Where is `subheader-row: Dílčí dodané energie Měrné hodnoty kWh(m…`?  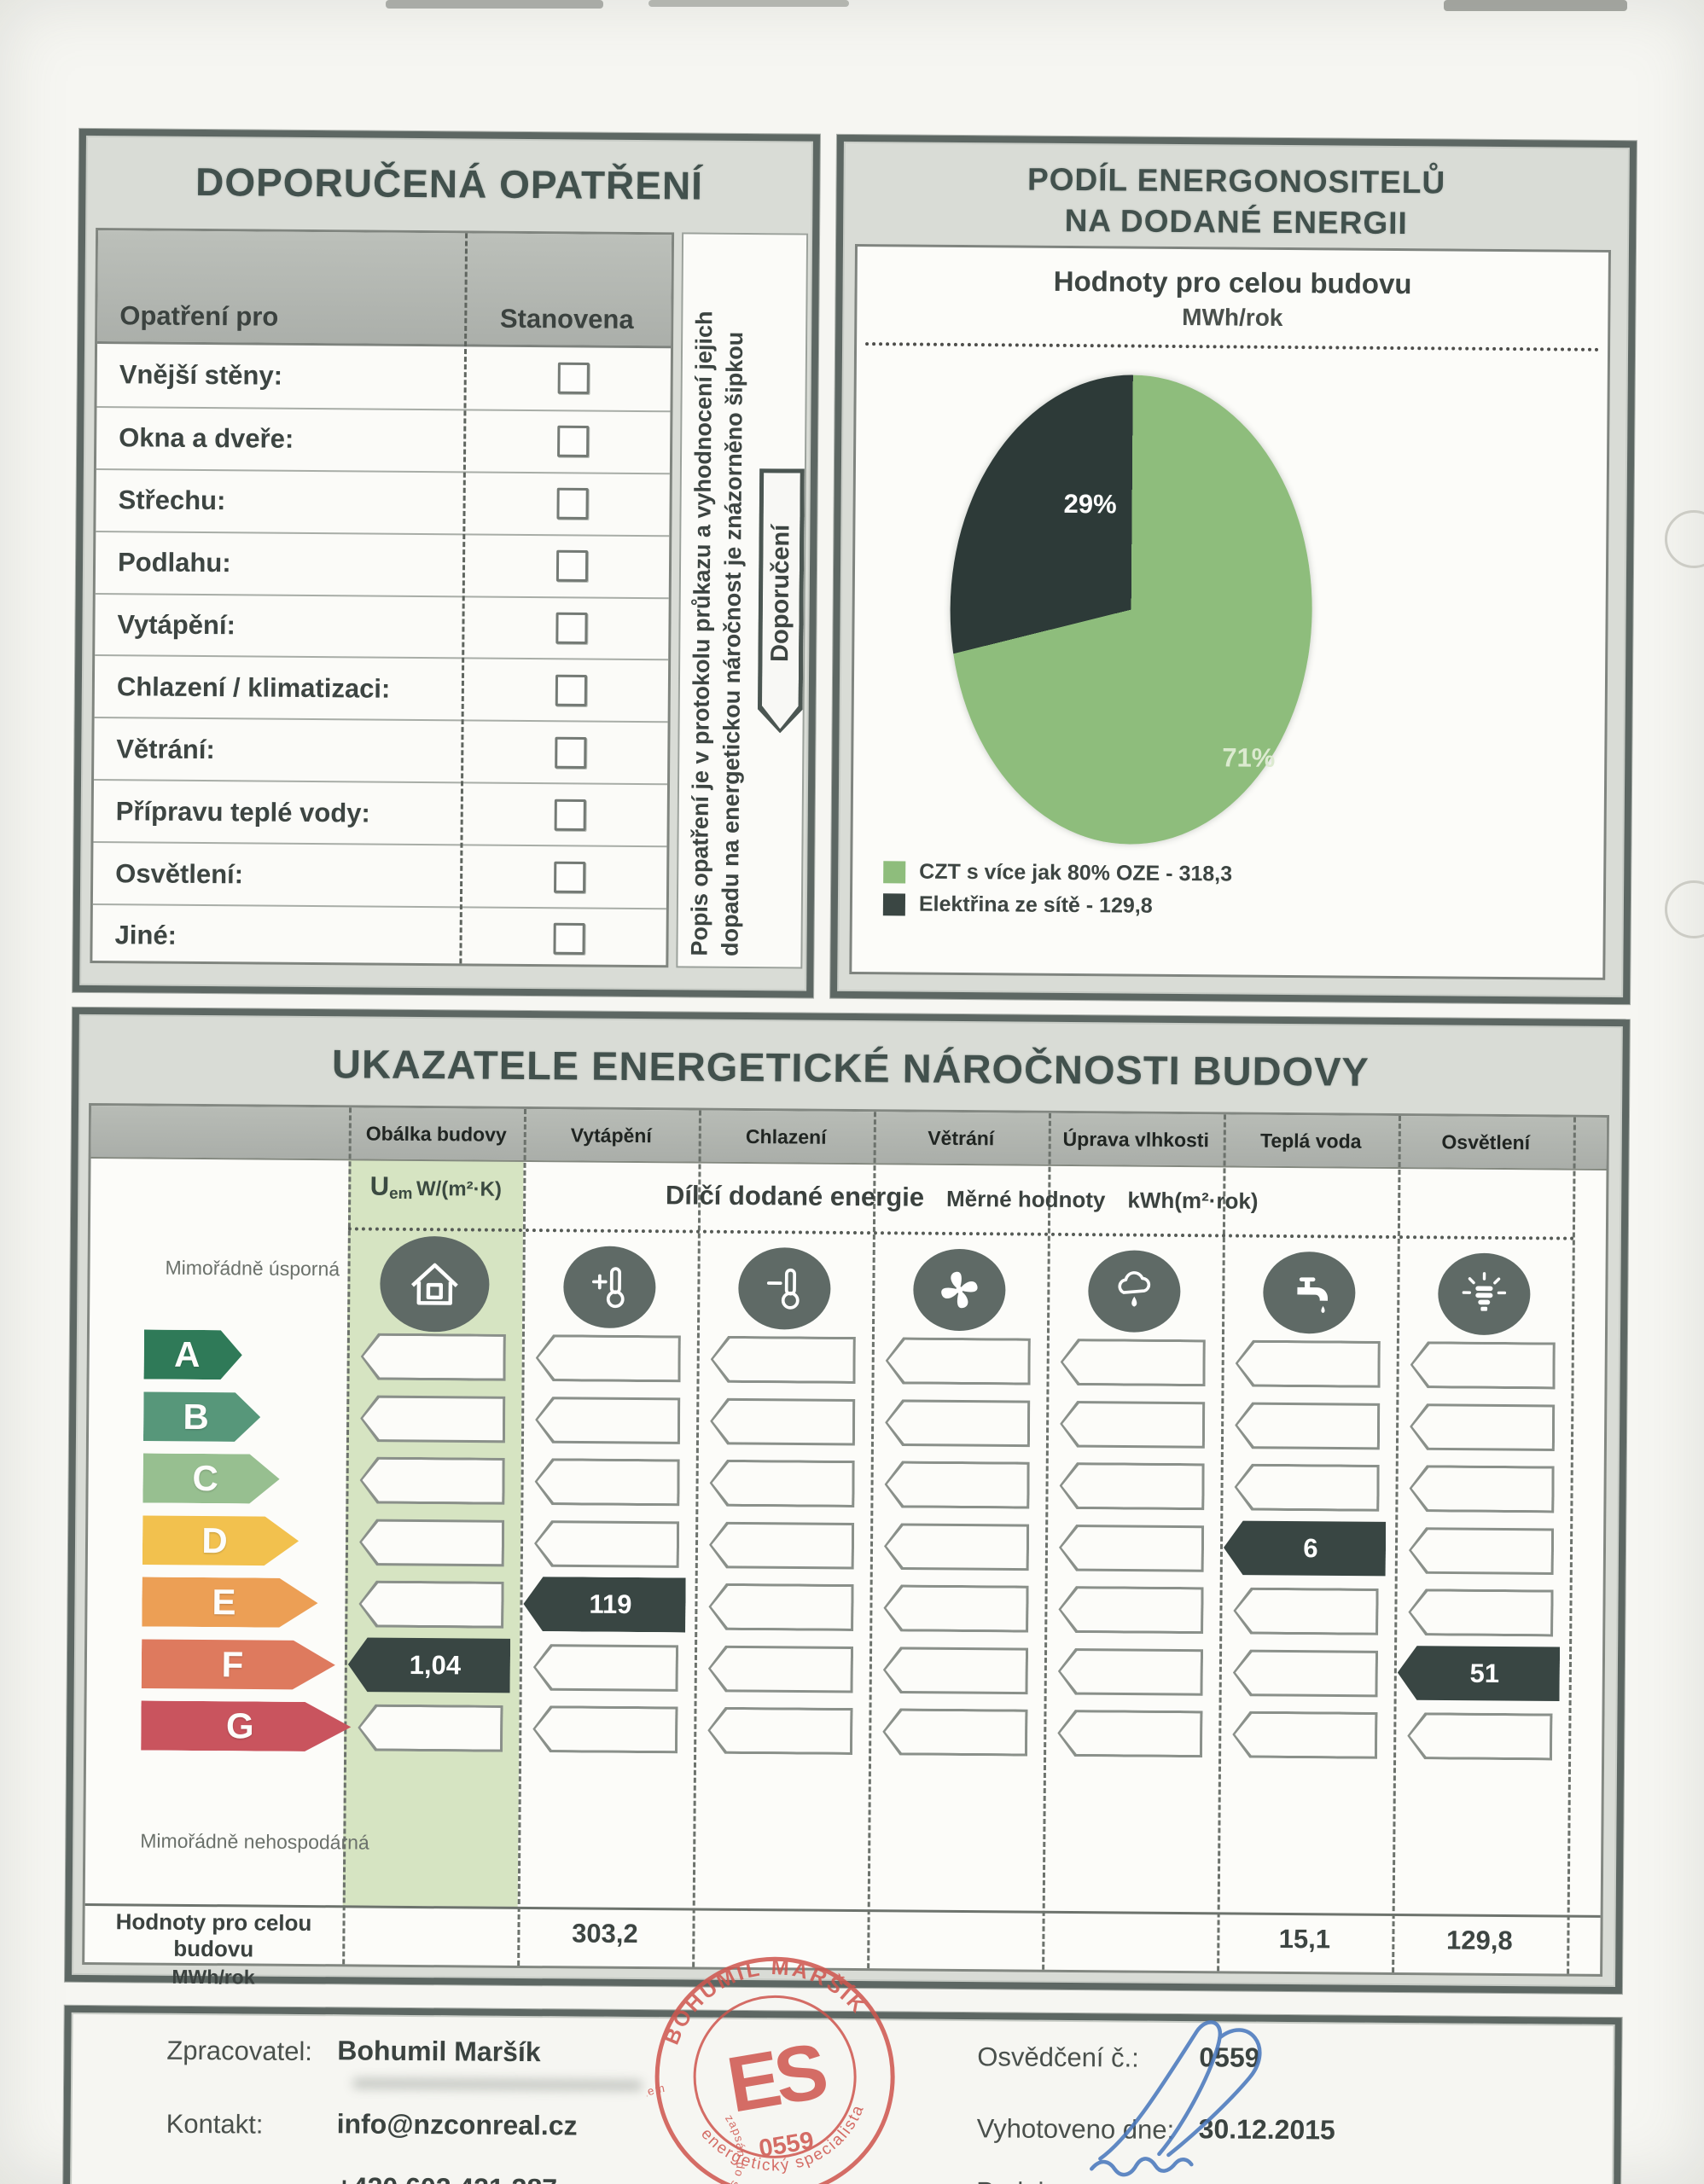
subheader-row: Dílčí dodané energie Měrné hodnoty kWh(m… is located at coordinates (961, 1197).